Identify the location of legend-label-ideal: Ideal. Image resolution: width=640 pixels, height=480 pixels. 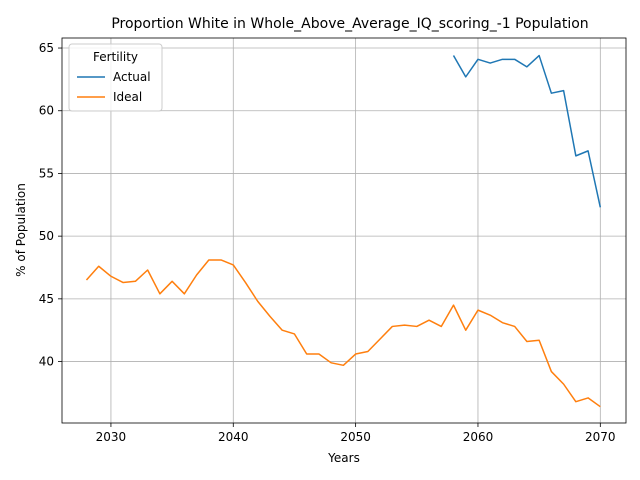
(127, 97).